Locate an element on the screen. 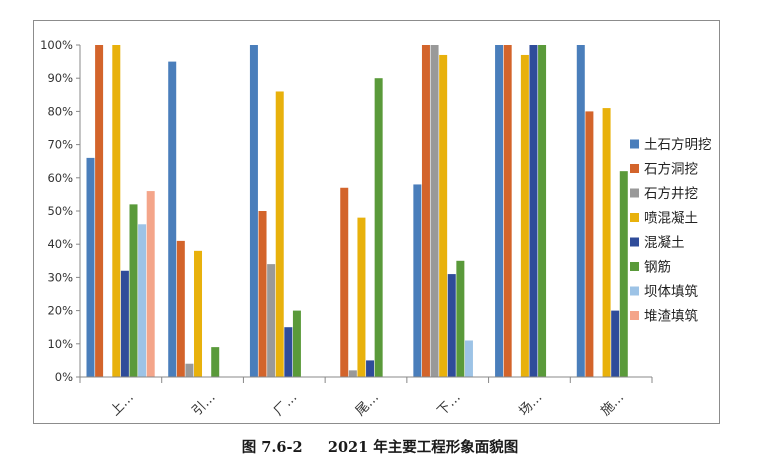  y-tick-label: 50% is located at coordinates (60, 211).